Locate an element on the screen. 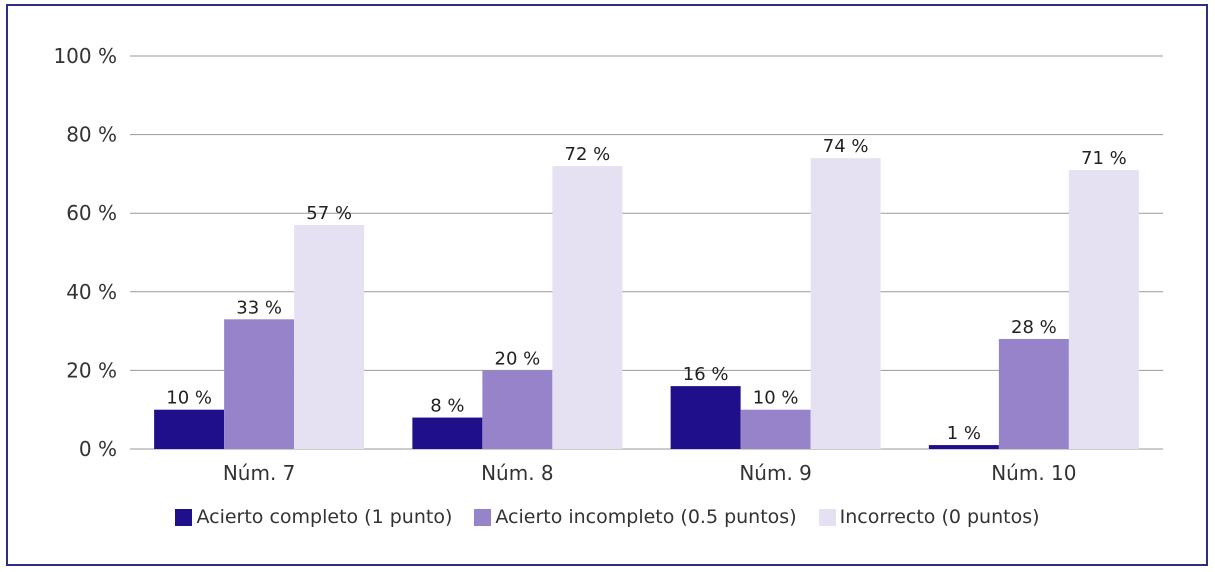  y-tick-label: 0 % is located at coordinates (98, 449).